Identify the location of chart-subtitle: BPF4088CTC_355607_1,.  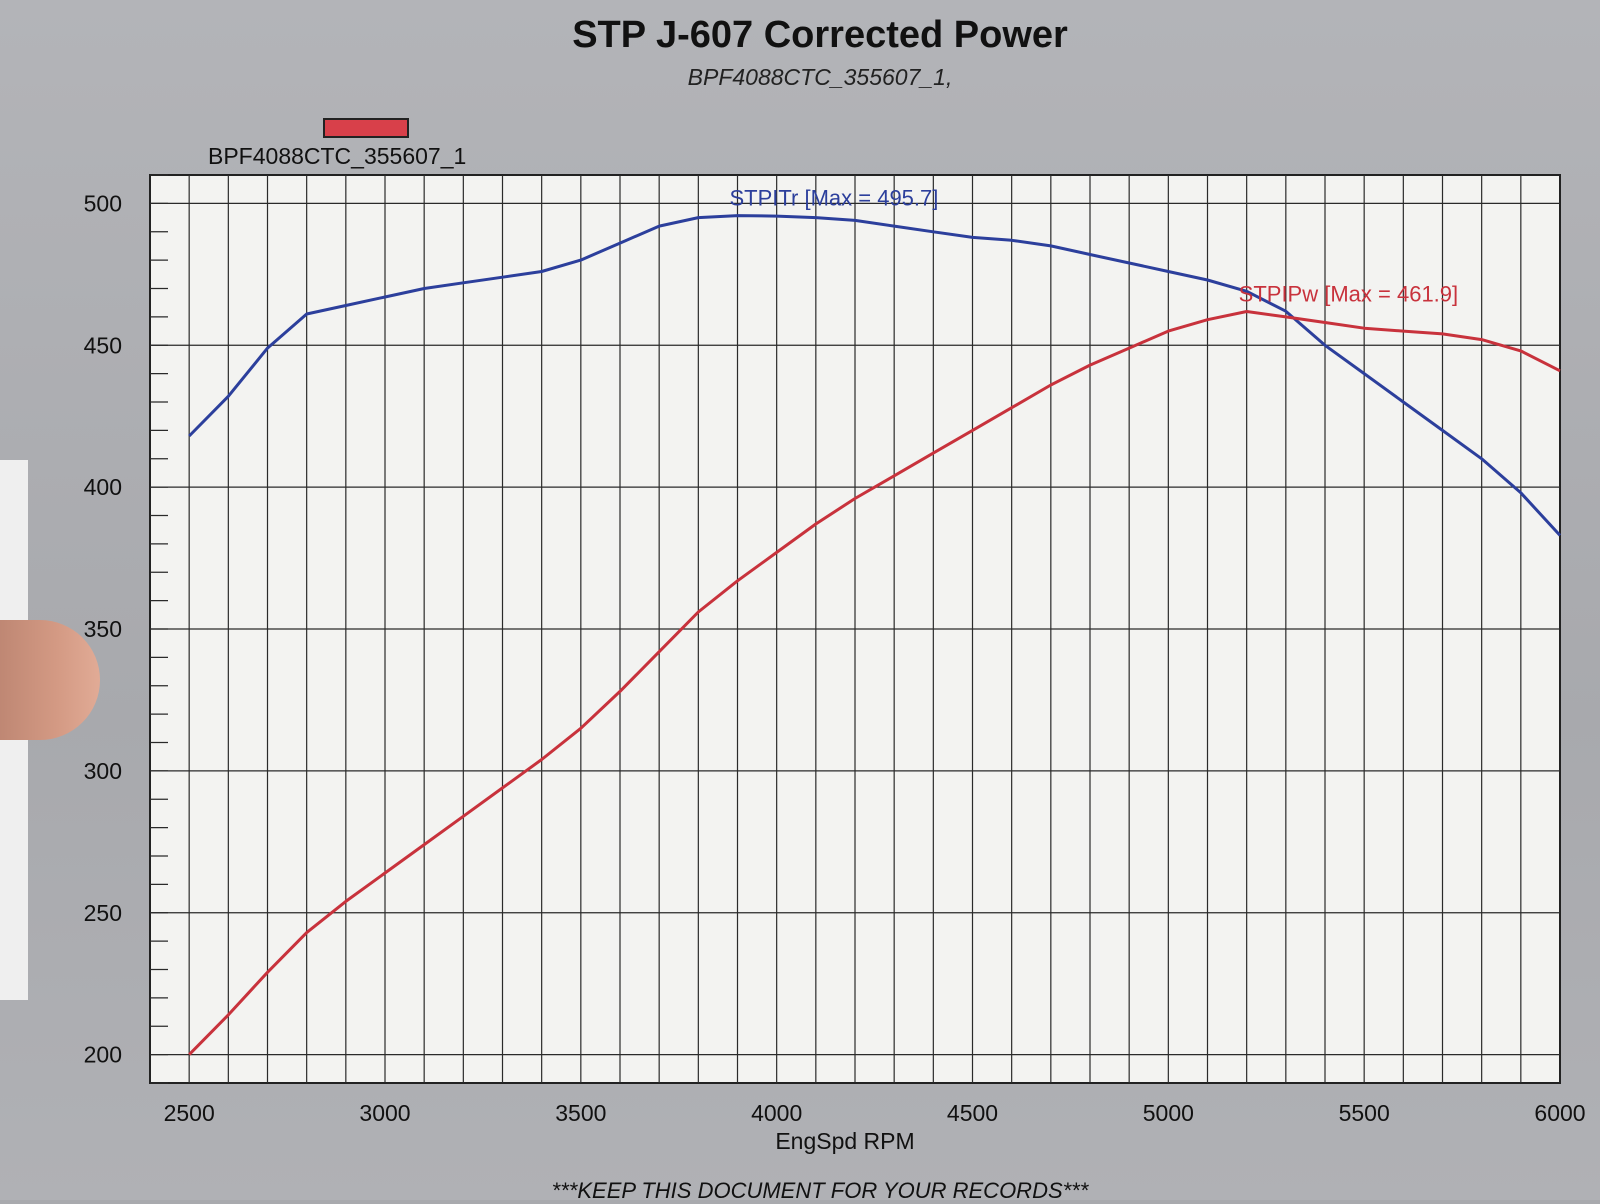
(820, 77).